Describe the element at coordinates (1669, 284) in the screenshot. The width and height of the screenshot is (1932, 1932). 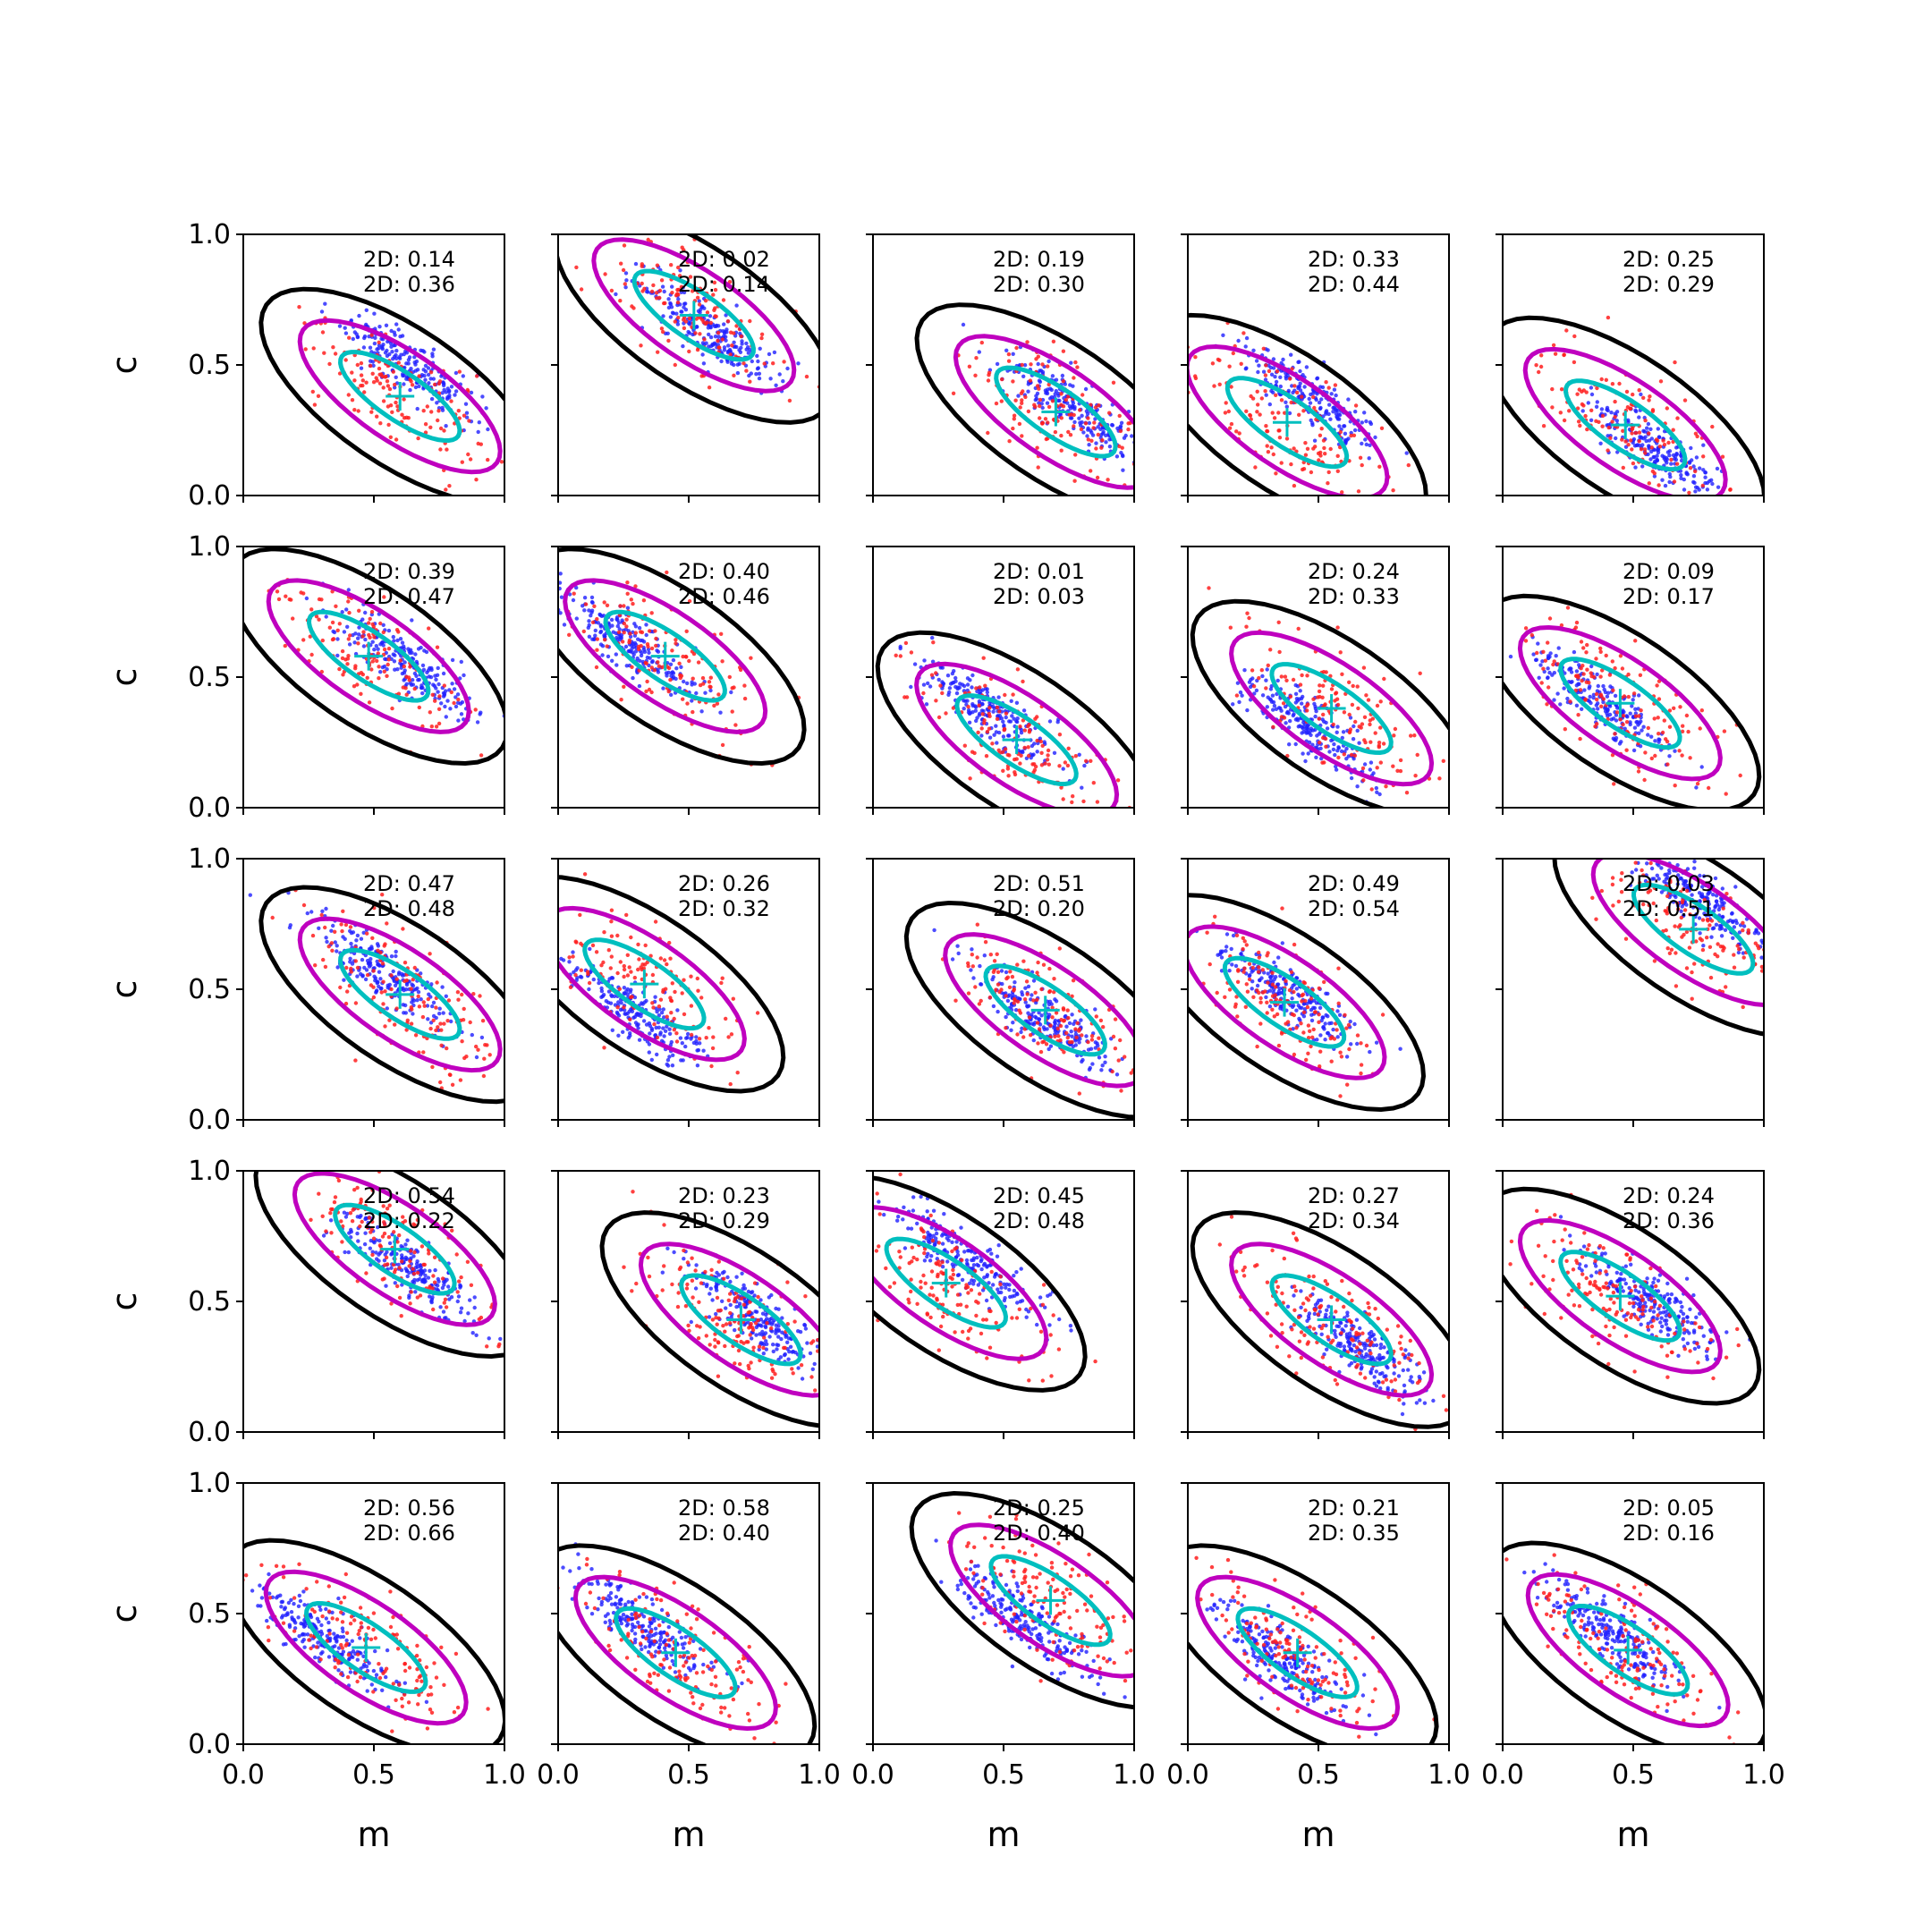
I see `annotation-label-2: 2D: 0.29` at that location.